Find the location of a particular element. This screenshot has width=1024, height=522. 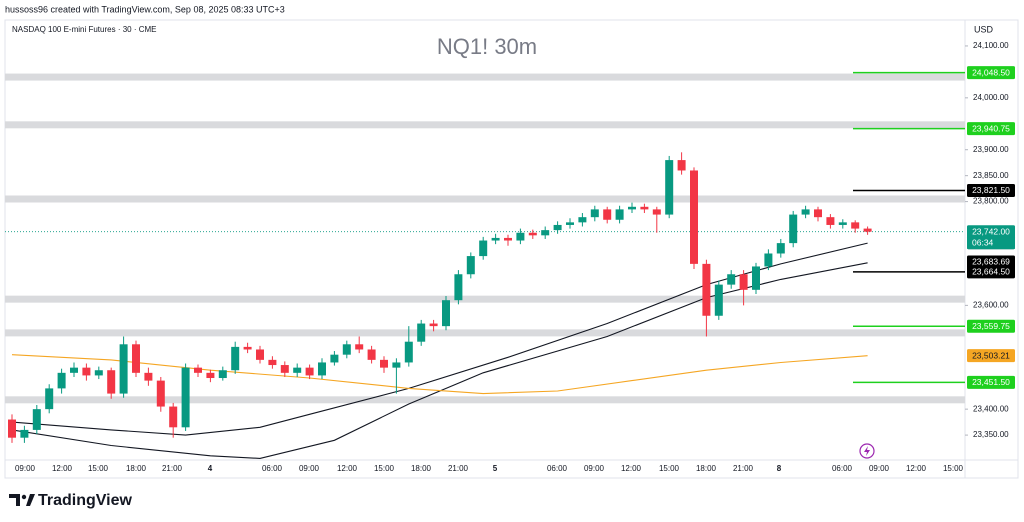

y-tick-label: 23,900.00 is located at coordinates (991, 149).